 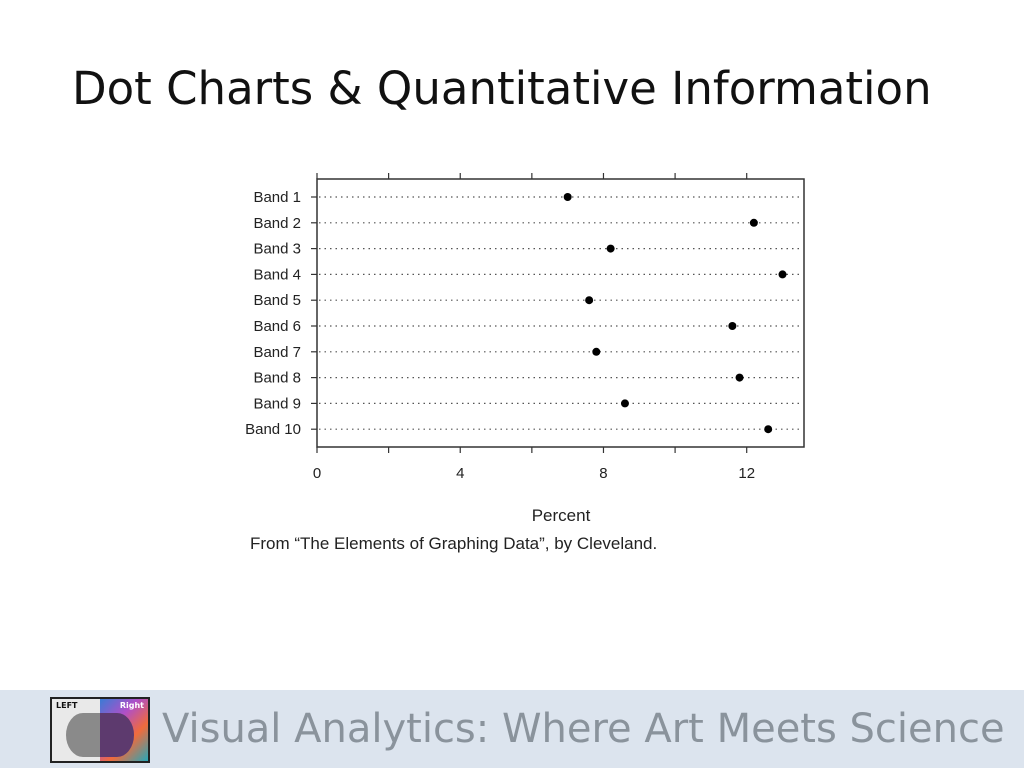 I want to click on band-label: Band 10, so click(x=273, y=429).